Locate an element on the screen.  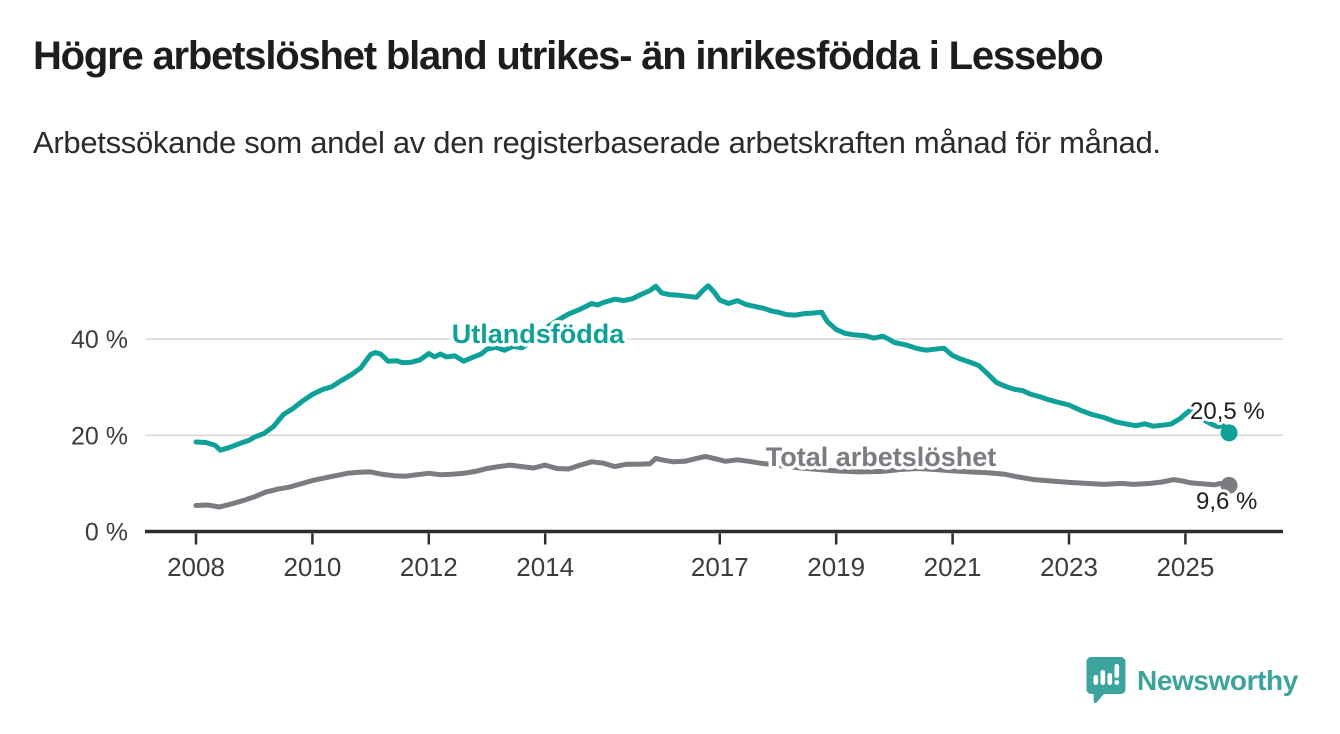
brand-footer: Newsworthy is located at coordinates (1192, 681).